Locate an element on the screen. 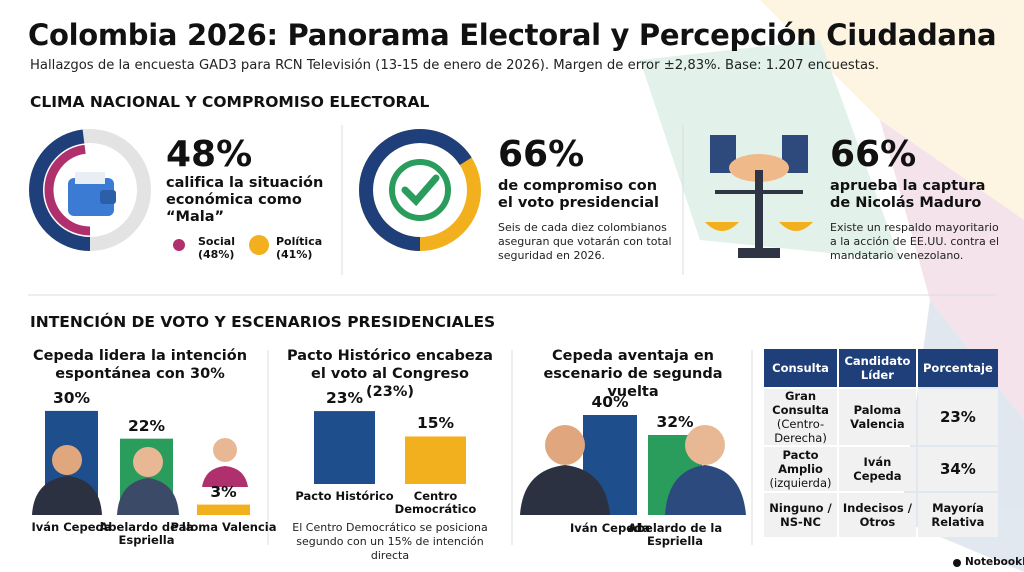 The height and width of the screenshot is (572, 1024). category-label: Pacto Histórico is located at coordinates (344, 496).